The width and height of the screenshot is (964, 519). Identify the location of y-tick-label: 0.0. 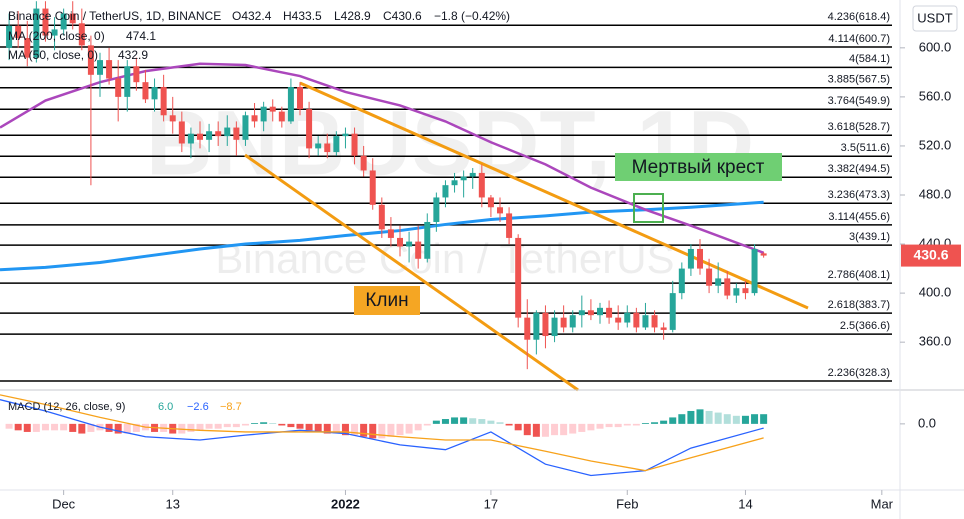
(927, 422).